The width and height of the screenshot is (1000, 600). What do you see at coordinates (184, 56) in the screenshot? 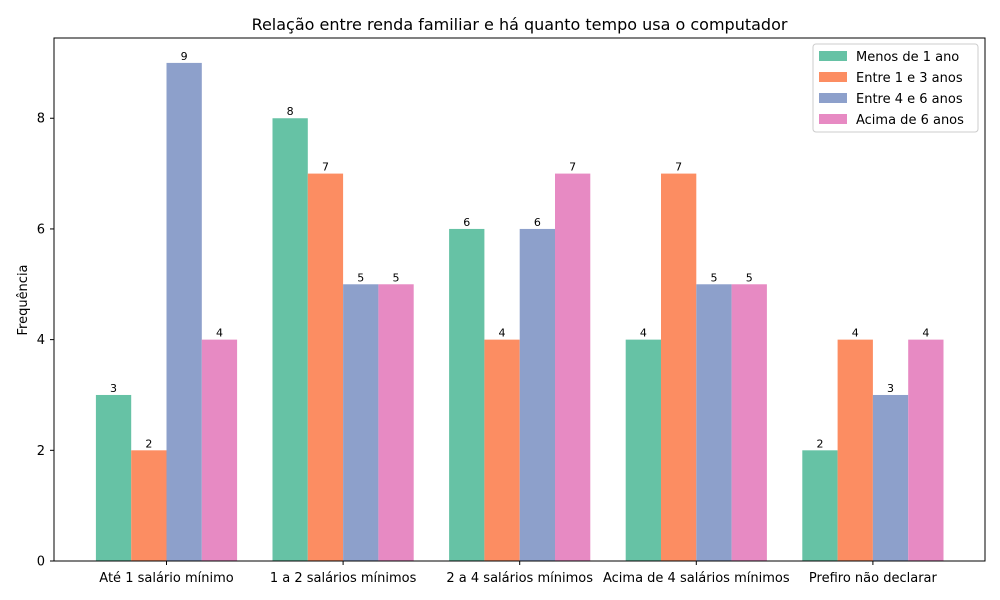
I see `data-label: 9` at bounding box center [184, 56].